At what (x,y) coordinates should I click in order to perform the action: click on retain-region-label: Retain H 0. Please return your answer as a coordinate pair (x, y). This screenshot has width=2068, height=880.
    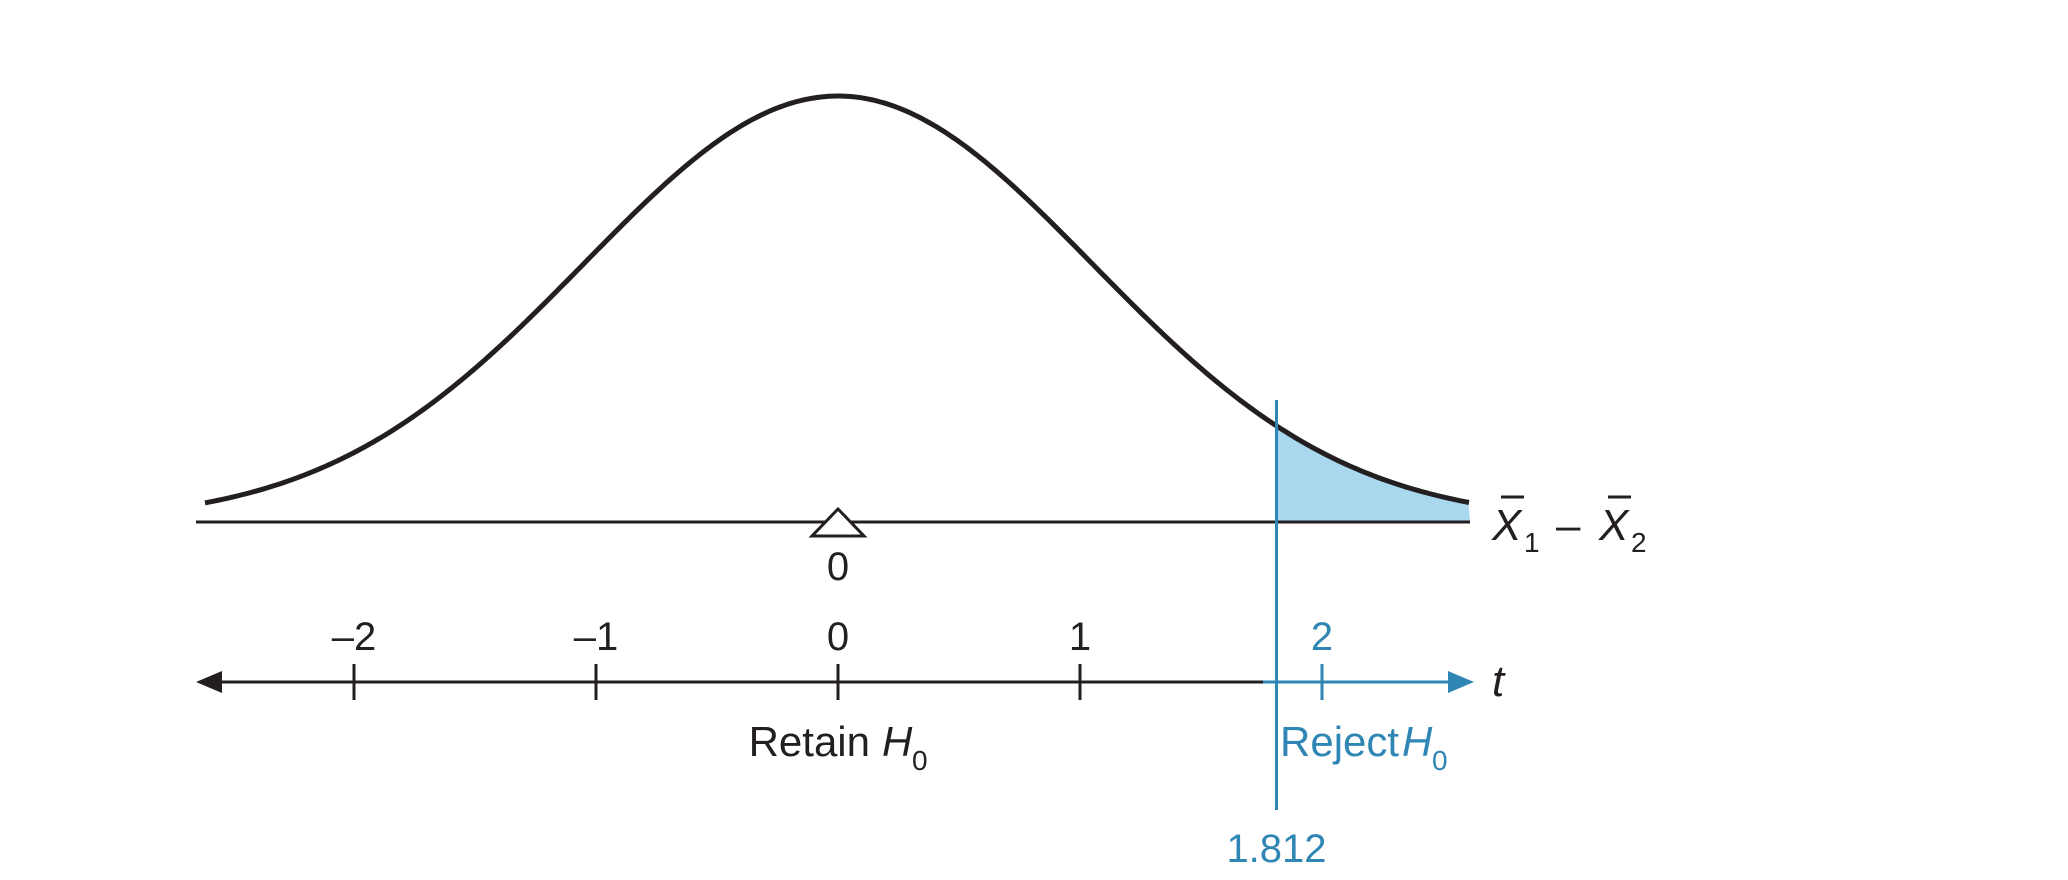
    Looking at the image, I should click on (838, 747).